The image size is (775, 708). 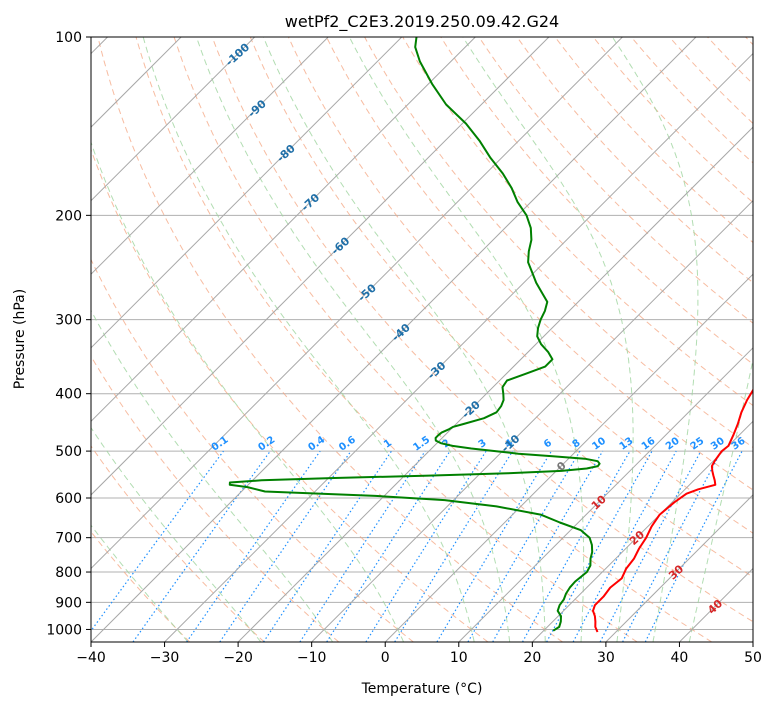 What do you see at coordinates (20, 339) in the screenshot?
I see `y-axis-label: Pressure (hPa)` at bounding box center [20, 339].